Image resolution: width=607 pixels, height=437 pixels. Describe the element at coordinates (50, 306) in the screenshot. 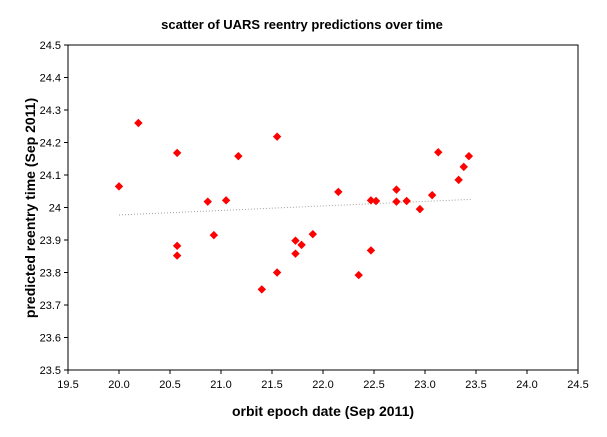

I see `y-tick-label: 23.7` at that location.